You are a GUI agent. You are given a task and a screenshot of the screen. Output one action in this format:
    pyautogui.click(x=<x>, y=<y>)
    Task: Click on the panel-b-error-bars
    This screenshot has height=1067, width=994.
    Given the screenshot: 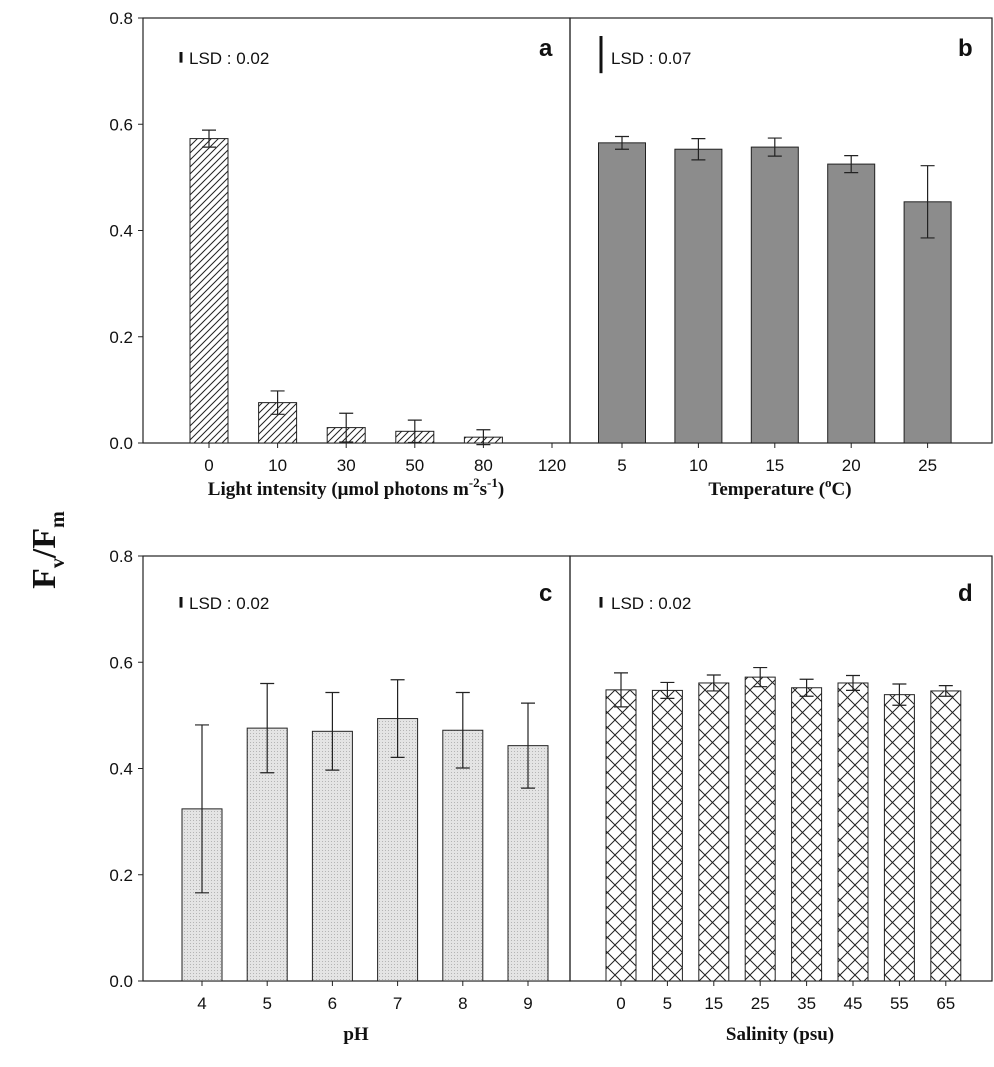 What is the action you would take?
    pyautogui.click(x=775, y=187)
    